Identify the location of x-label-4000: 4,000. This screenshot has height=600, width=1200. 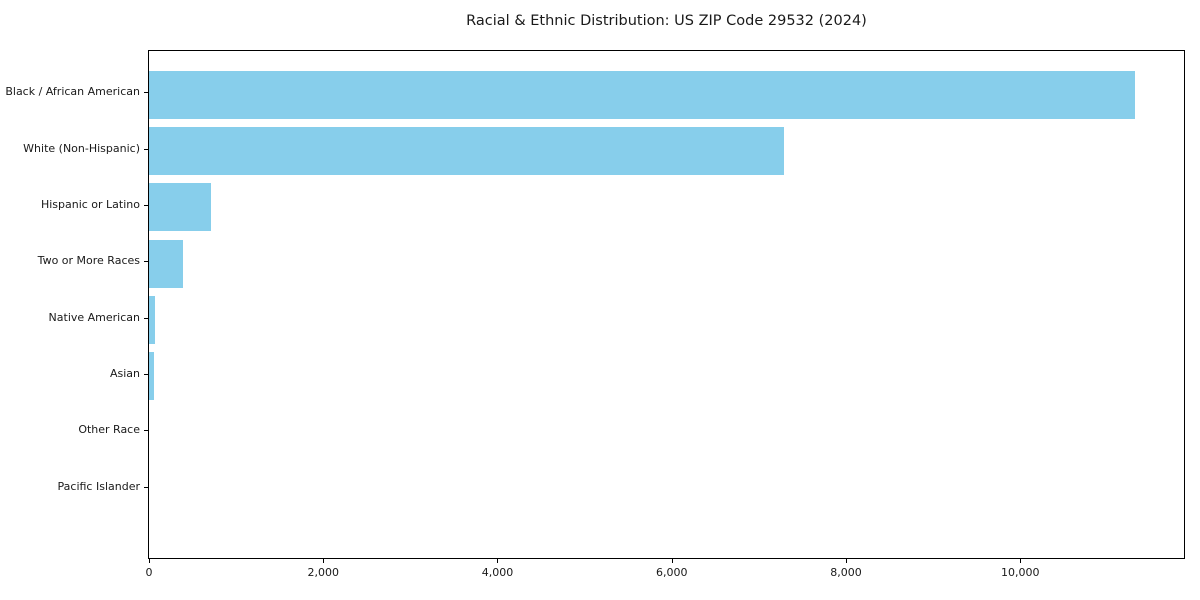
(497, 572).